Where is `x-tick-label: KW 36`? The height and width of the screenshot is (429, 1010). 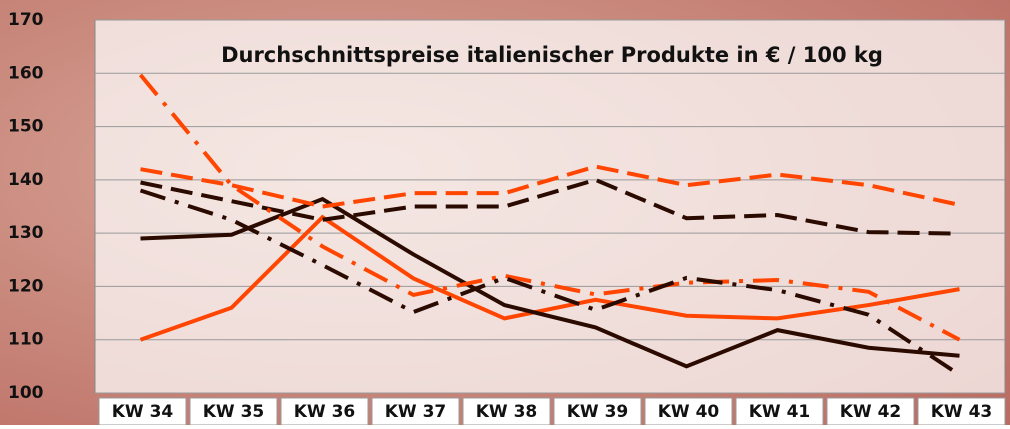 x-tick-label: KW 36 is located at coordinates (325, 412).